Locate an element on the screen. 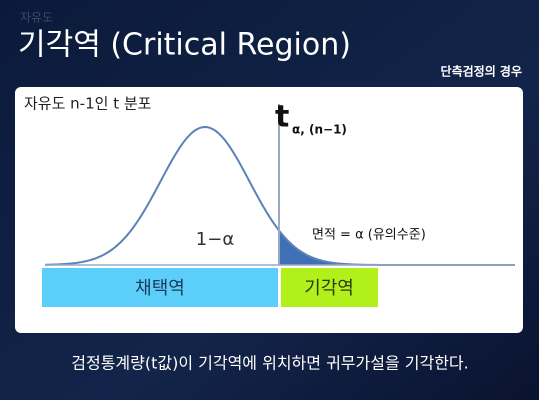 This screenshot has width=539, height=400. note: 단측검정의 경우 is located at coordinates (481, 71).